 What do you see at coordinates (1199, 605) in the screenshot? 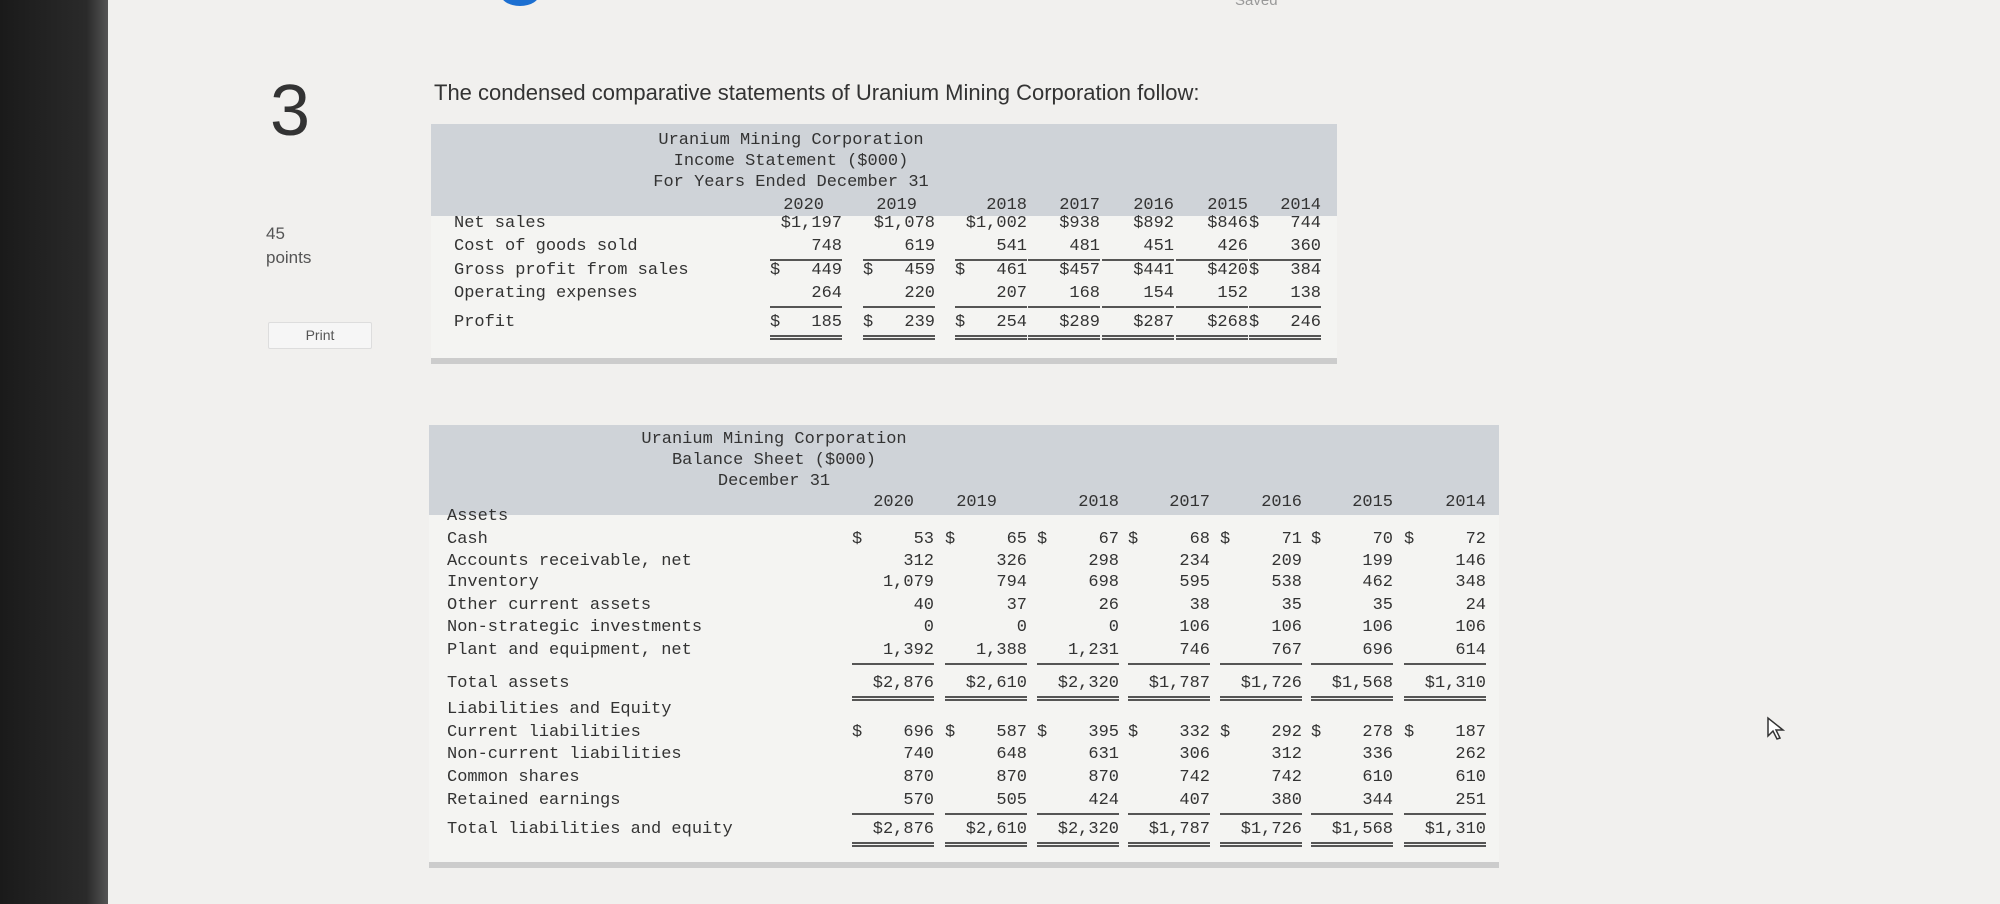
I see `value: 38` at bounding box center [1199, 605].